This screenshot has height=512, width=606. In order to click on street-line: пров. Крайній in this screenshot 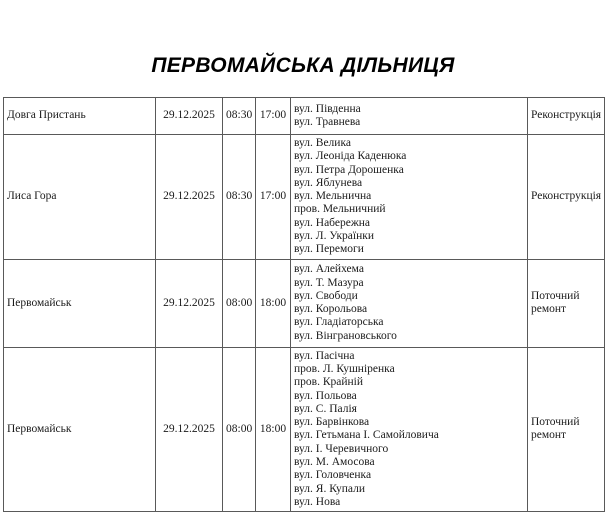, I will do `click(329, 382)`.